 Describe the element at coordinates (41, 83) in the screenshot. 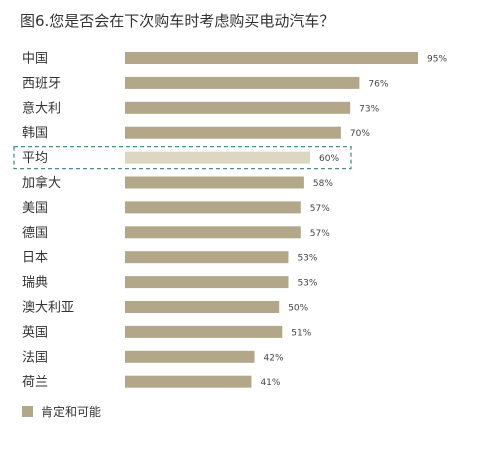

I see `category-label: 西班牙` at that location.